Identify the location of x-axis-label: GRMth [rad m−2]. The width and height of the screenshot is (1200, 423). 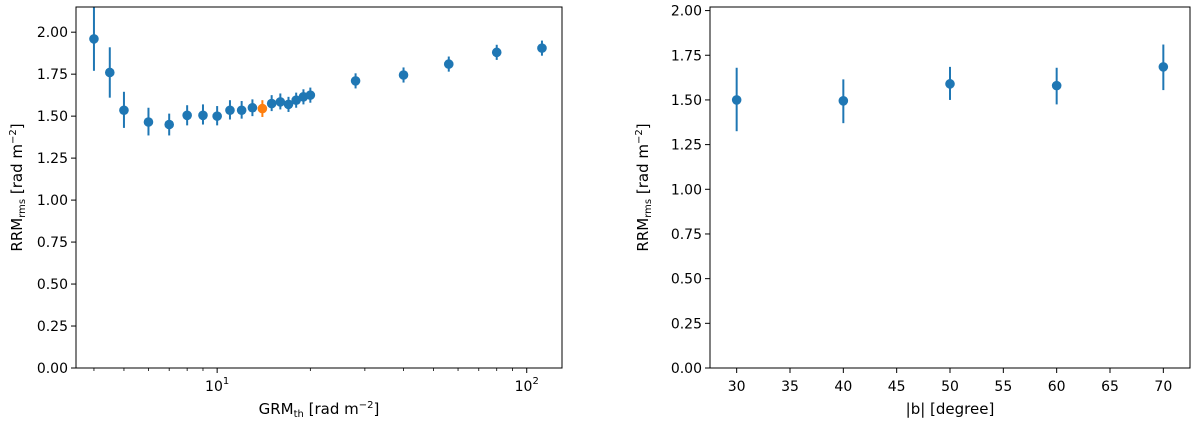
(319, 409).